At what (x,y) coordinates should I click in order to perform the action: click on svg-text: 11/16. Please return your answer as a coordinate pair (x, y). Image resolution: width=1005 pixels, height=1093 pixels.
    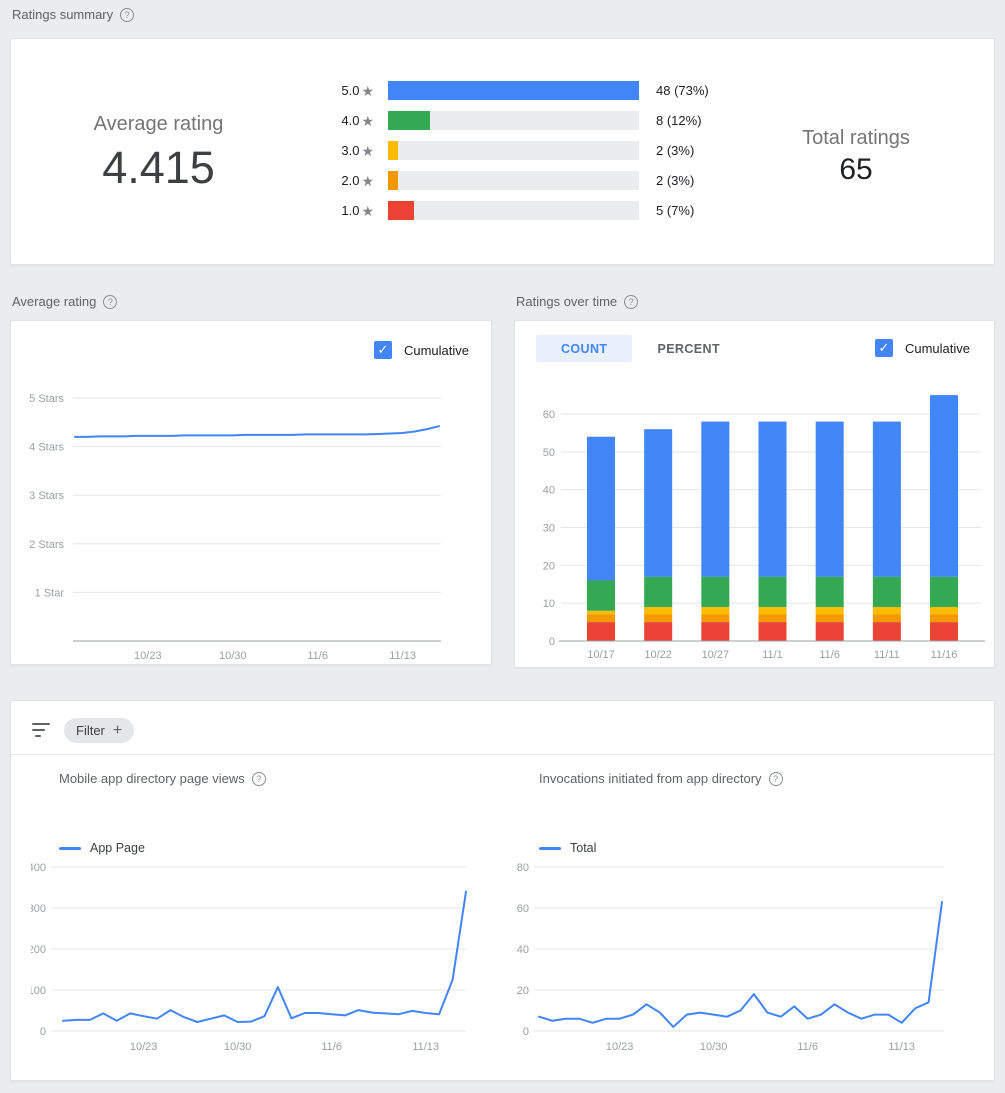
    Looking at the image, I should click on (944, 655).